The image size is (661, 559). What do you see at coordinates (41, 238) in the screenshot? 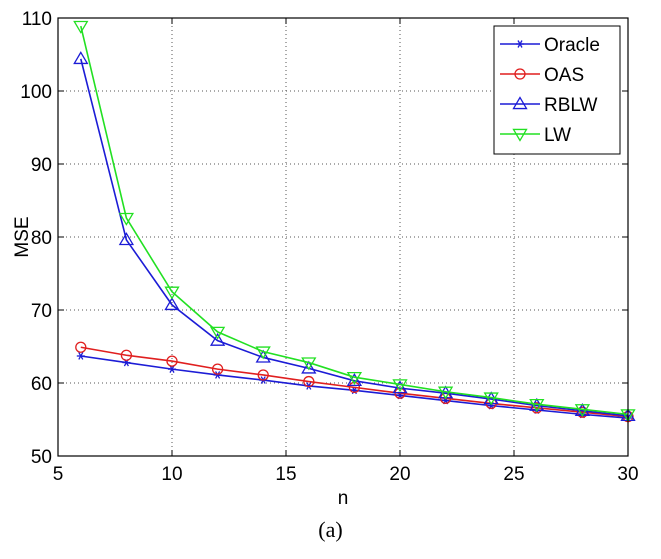
I see `y-tick-label: 80` at bounding box center [41, 238].